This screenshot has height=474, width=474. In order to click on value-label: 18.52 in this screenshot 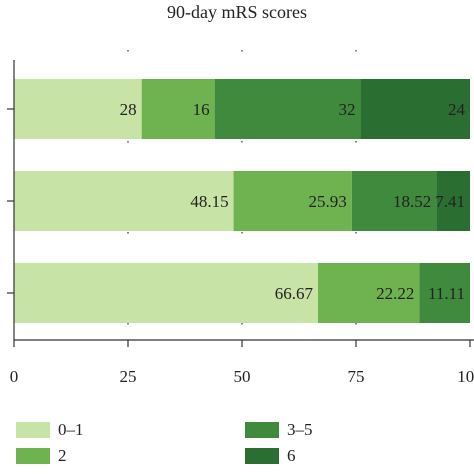, I will do `click(412, 201)`.